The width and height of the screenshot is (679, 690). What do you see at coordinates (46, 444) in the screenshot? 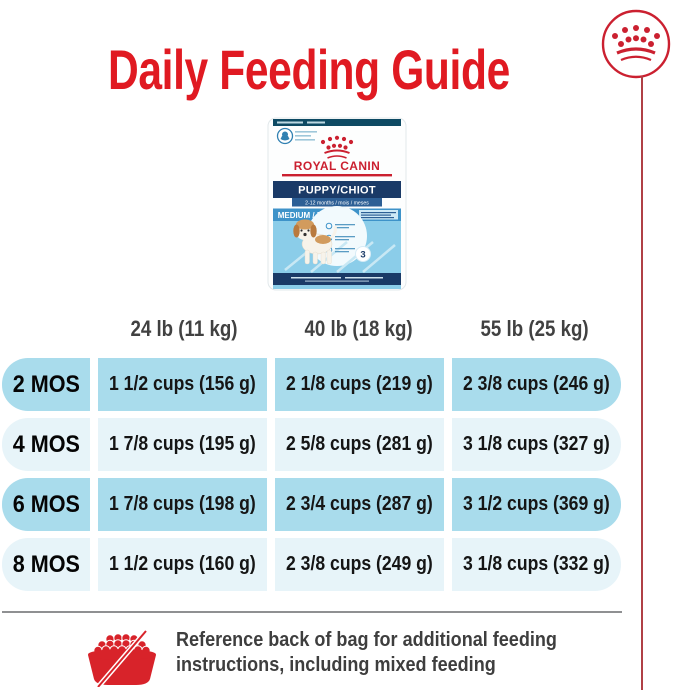
I see `row-age-label: 4 MOS` at bounding box center [46, 444].